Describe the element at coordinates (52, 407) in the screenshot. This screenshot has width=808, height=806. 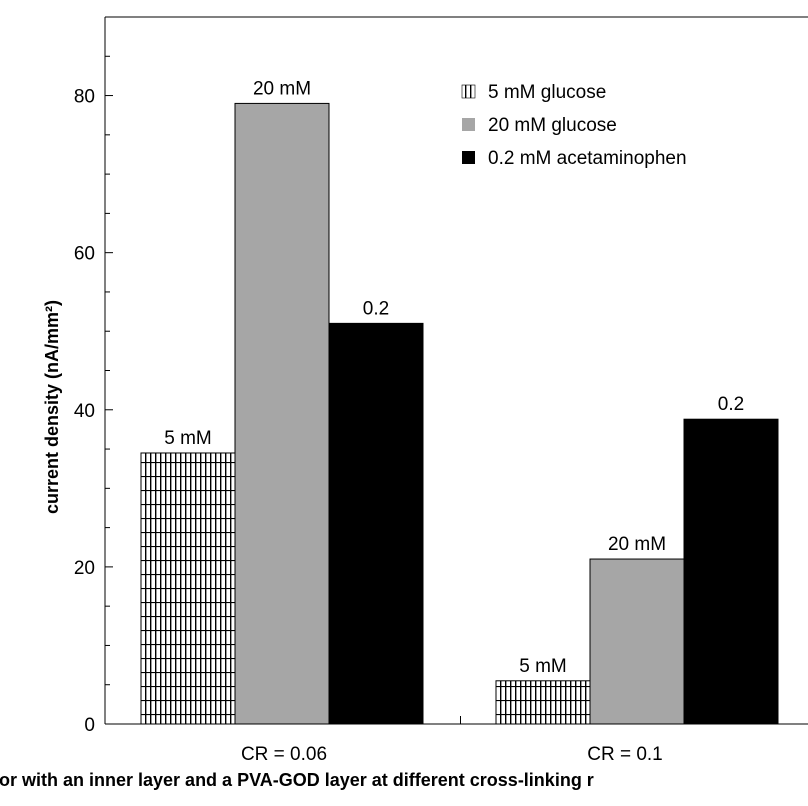
I see `y-axis-label: current density (nA/mm²)` at that location.